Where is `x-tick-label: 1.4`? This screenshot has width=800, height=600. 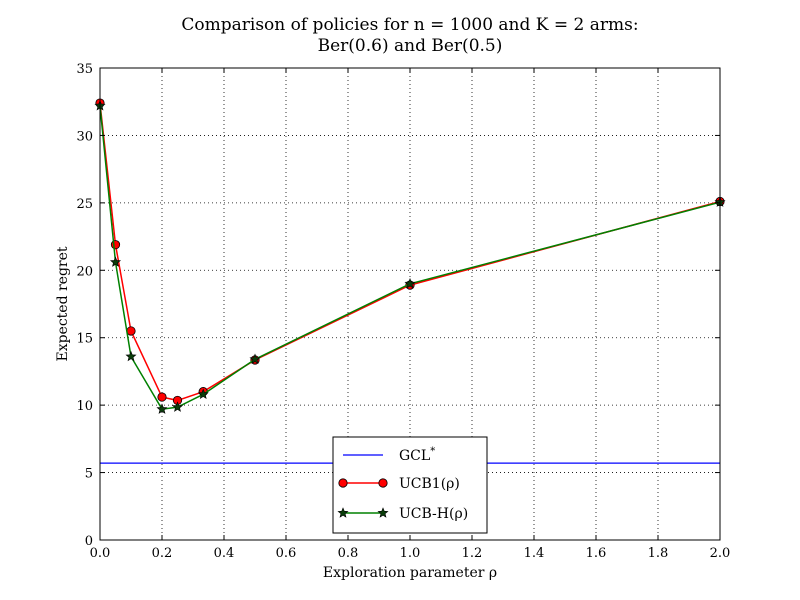
x-tick-label: 1.4 is located at coordinates (534, 553).